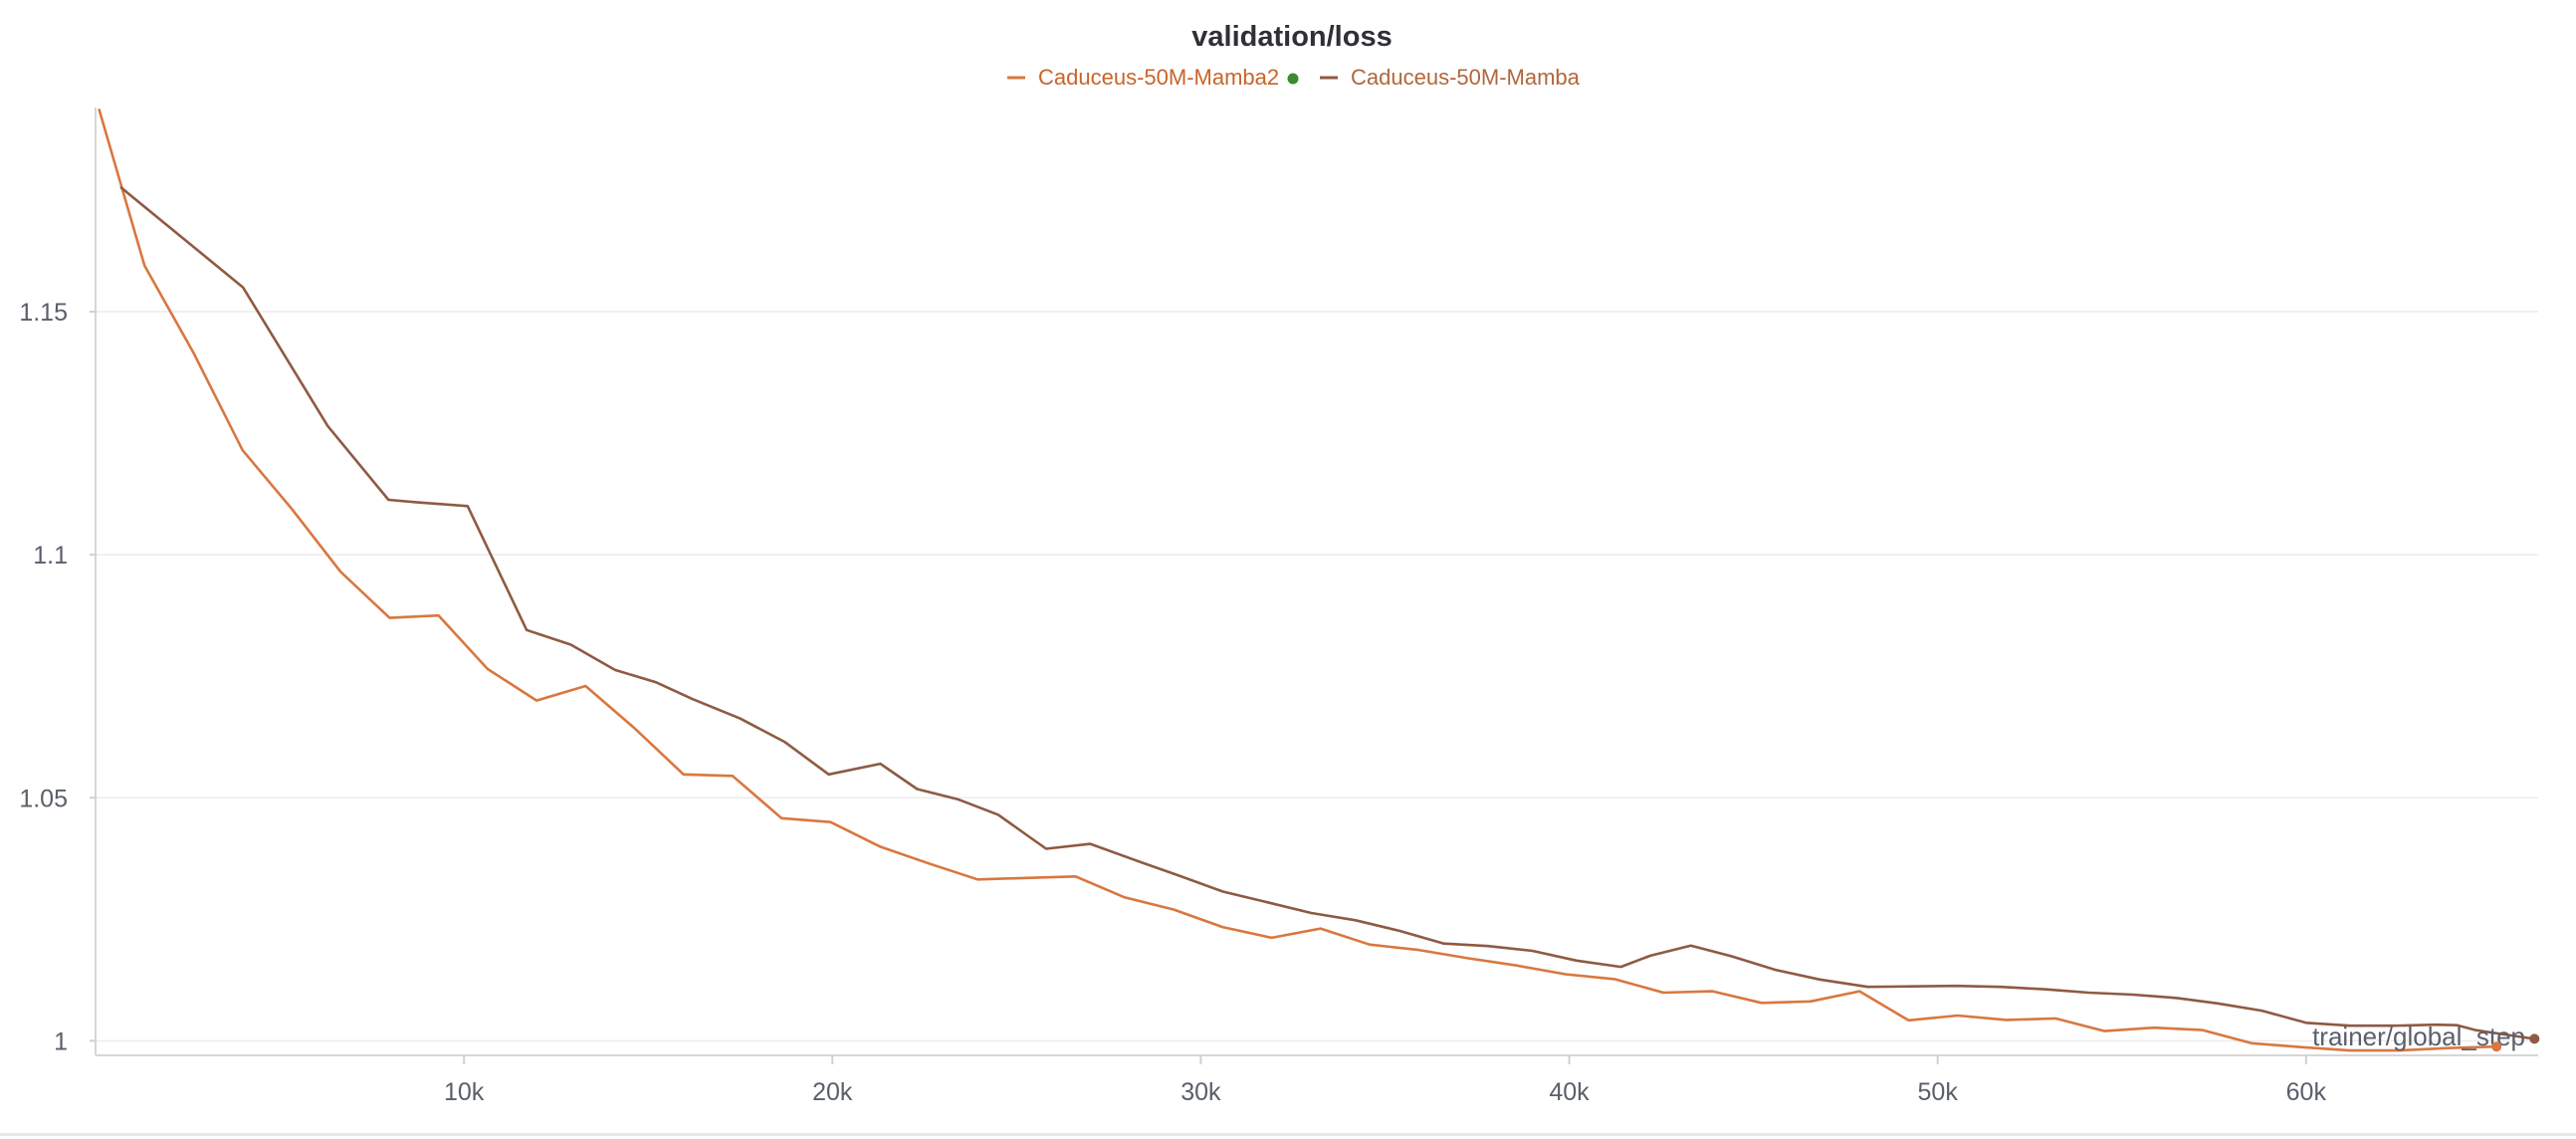 The width and height of the screenshot is (2576, 1139). I want to click on legend-status-dot, so click(1293, 79).